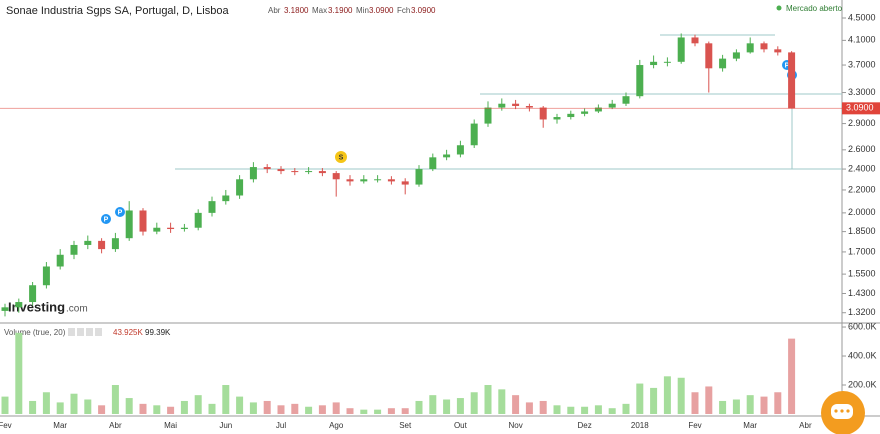 This screenshot has width=880, height=434. I want to click on x-tick-label: Out, so click(461, 425).